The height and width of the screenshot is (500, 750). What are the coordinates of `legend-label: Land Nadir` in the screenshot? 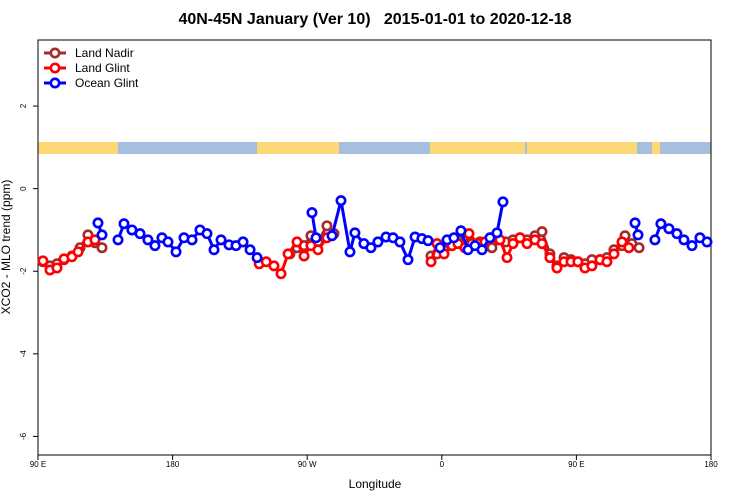 It's located at (104, 53).